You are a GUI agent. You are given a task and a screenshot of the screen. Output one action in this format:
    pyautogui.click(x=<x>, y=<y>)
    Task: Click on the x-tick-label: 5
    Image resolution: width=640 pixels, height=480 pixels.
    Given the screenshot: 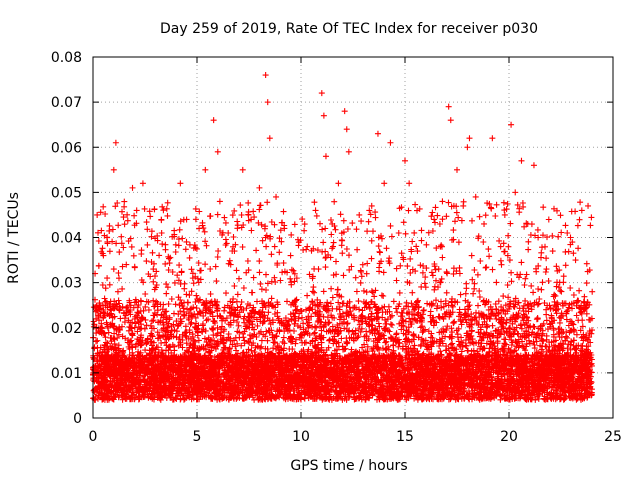 What is the action you would take?
    pyautogui.click(x=197, y=437)
    